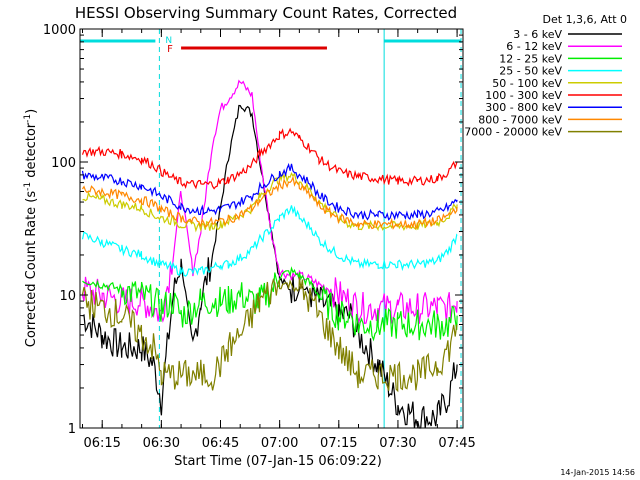 This screenshot has width=640, height=480. What do you see at coordinates (59, 30) in the screenshot?
I see `y-tick-label: 1000` at bounding box center [59, 30].